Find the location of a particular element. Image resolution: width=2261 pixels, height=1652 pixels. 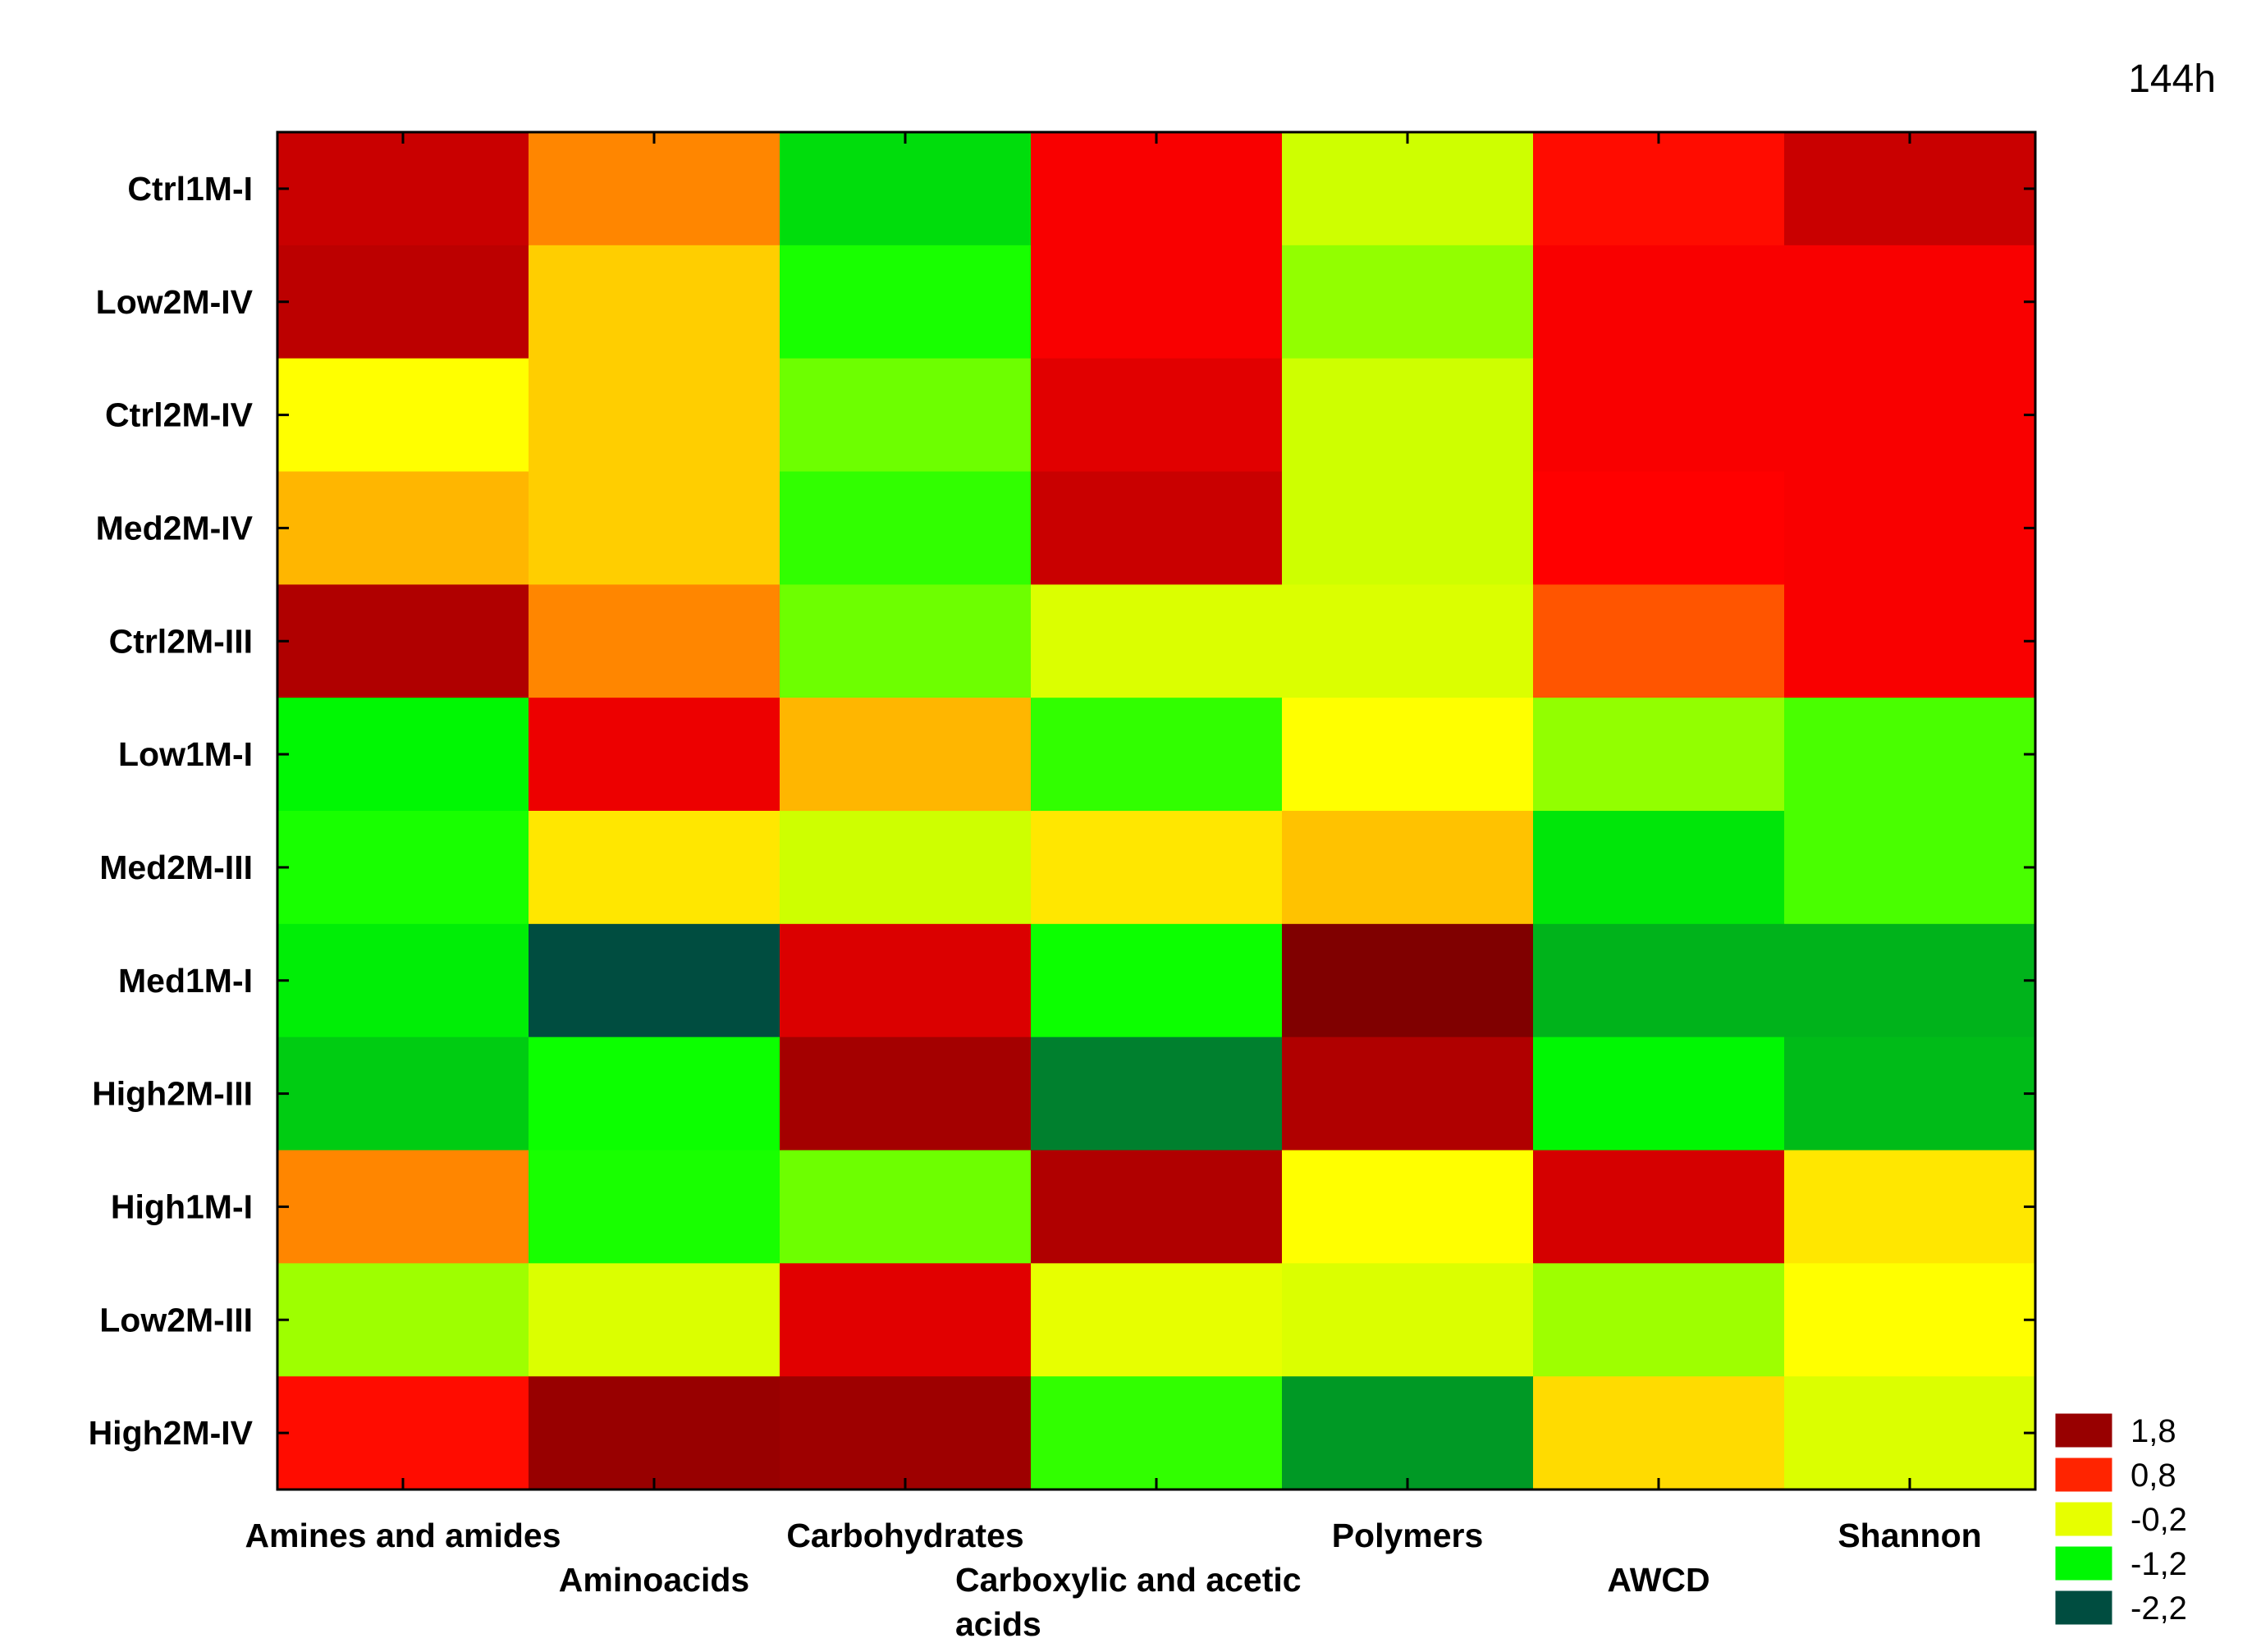

row-label: Low2M-III is located at coordinates (176, 1320).